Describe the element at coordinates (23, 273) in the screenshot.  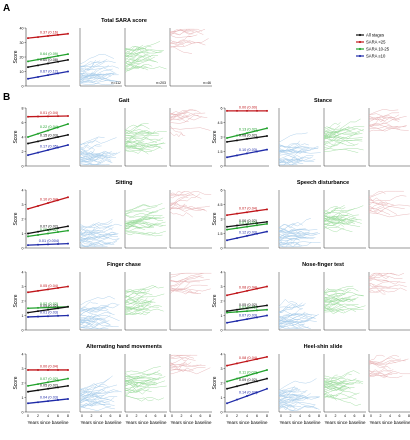
I see `y-tick-label: 4` at that location.